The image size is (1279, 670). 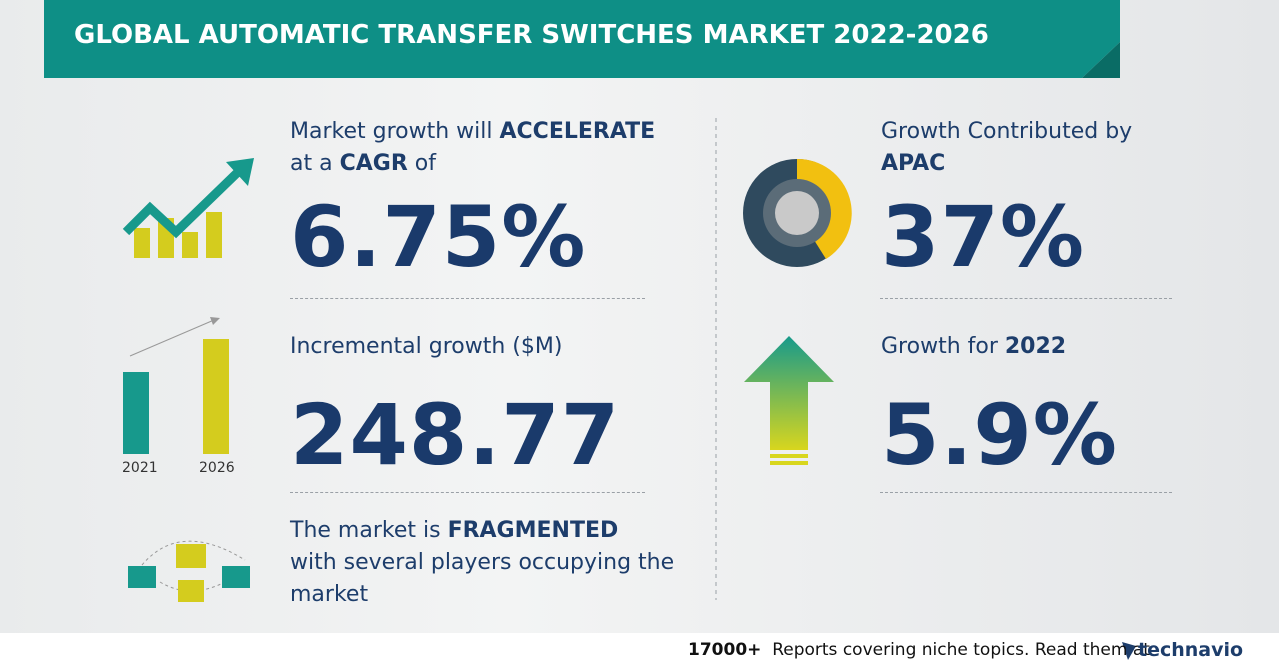 What do you see at coordinates (217, 468) in the screenshot?
I see `year-label: 2026` at bounding box center [217, 468].